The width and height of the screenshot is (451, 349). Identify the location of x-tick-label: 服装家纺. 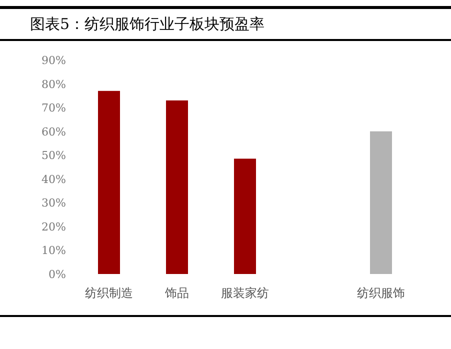
(245, 293).